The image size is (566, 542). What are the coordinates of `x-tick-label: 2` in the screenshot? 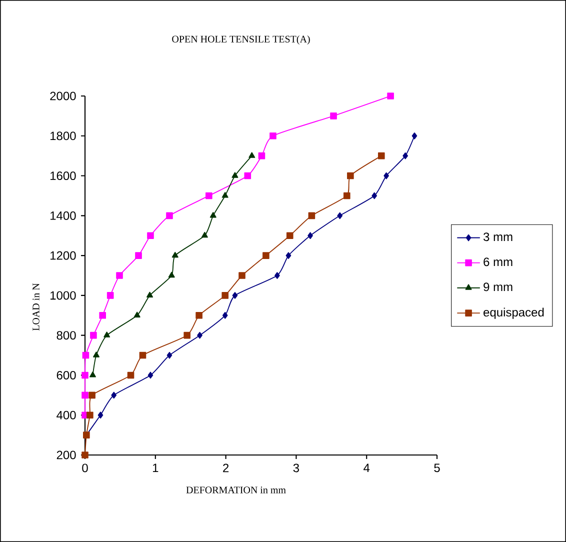 It's located at (226, 468).